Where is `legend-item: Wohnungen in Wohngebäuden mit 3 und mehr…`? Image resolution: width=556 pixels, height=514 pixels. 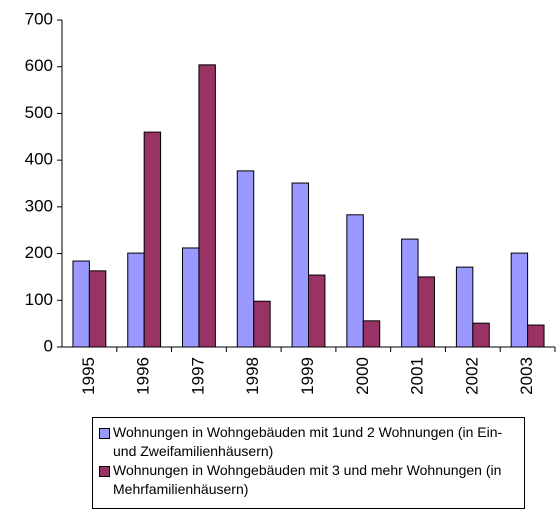 legend-item: Wohnungen in Wohngebäuden mit 3 und mehr… is located at coordinates (308, 480).